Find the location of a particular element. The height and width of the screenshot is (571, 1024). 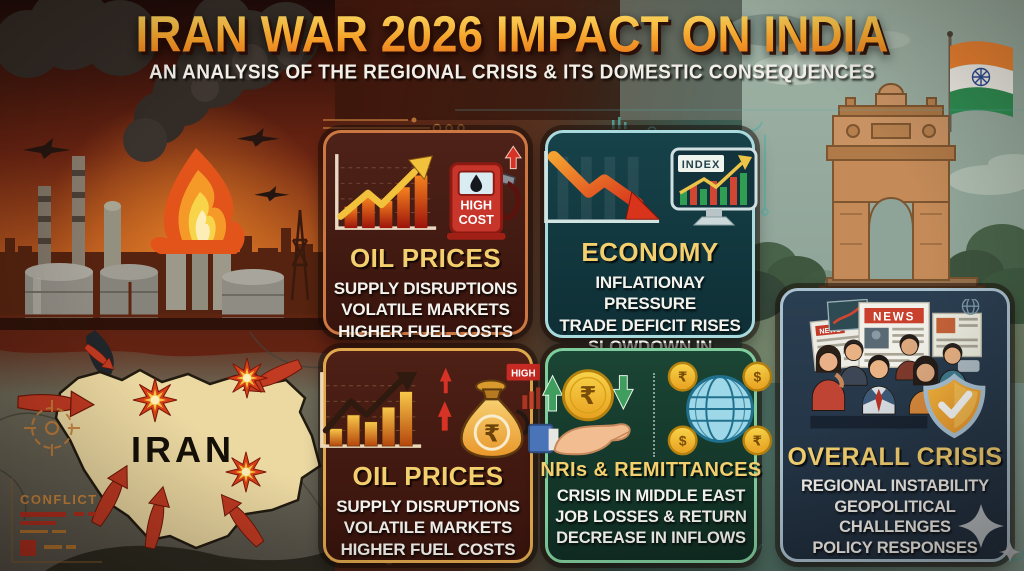

card-icons: HIGH COST is located at coordinates (426, 192).